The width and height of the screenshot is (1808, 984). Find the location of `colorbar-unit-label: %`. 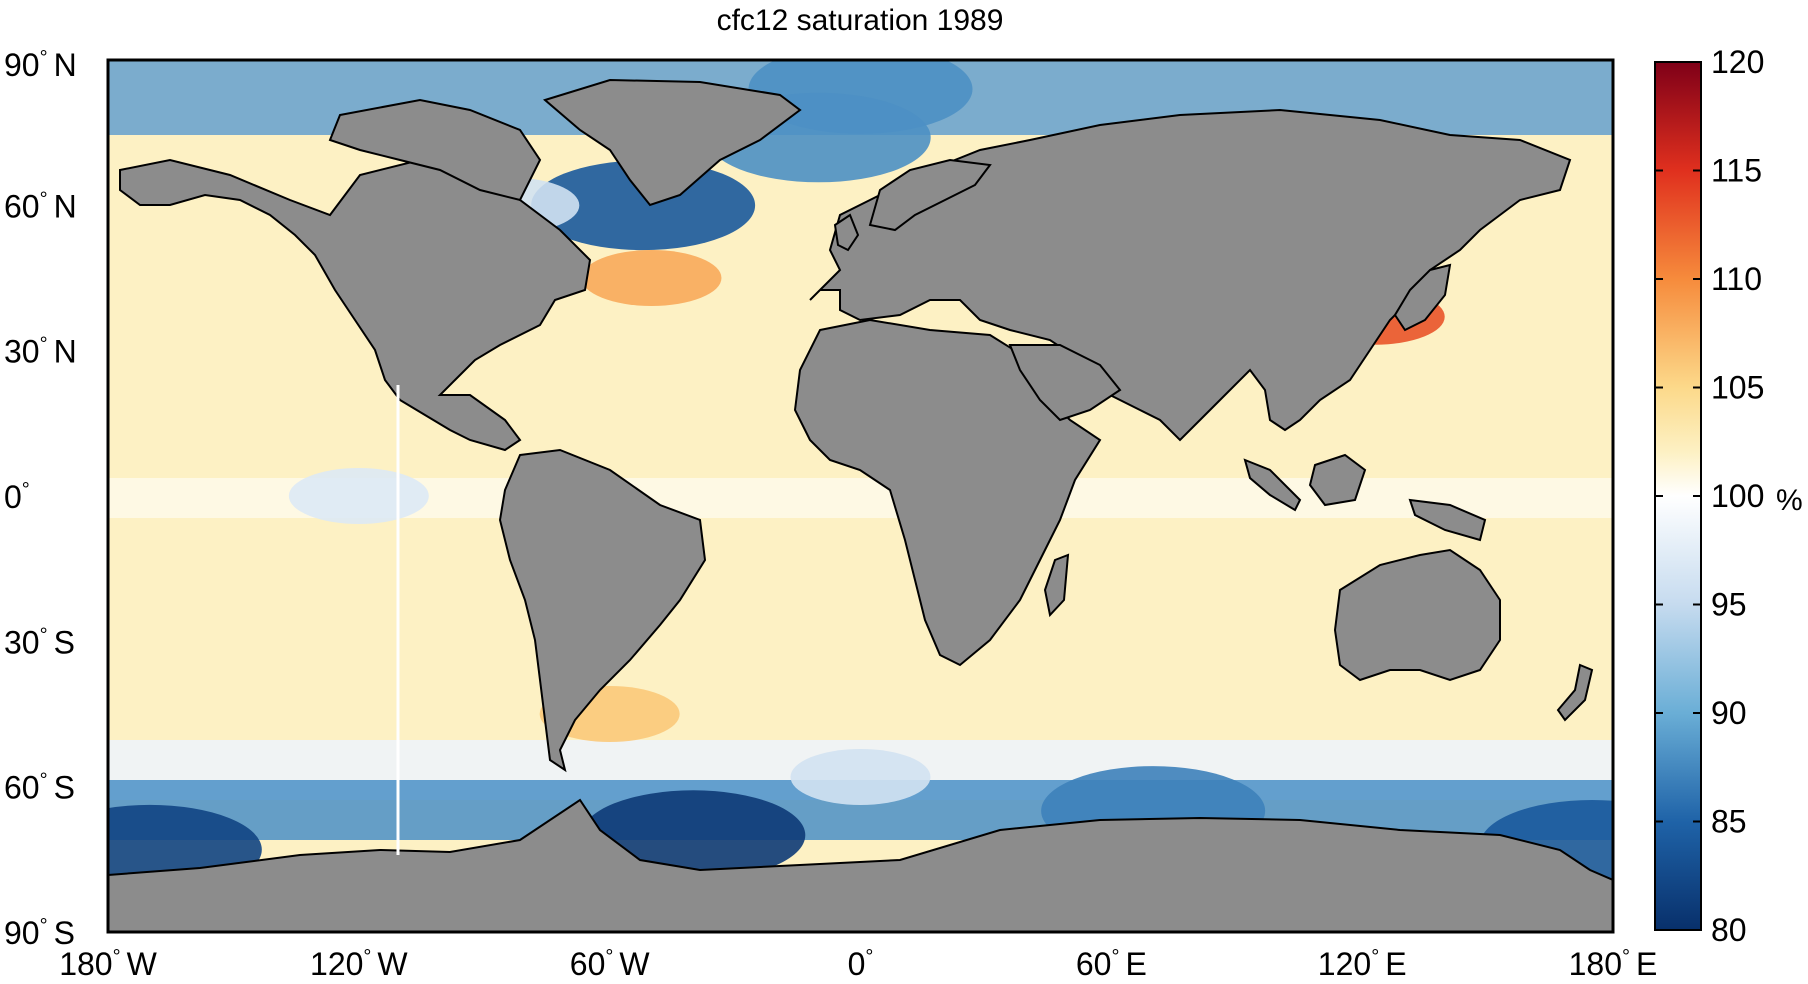

colorbar-unit-label: % is located at coordinates (1789, 500).